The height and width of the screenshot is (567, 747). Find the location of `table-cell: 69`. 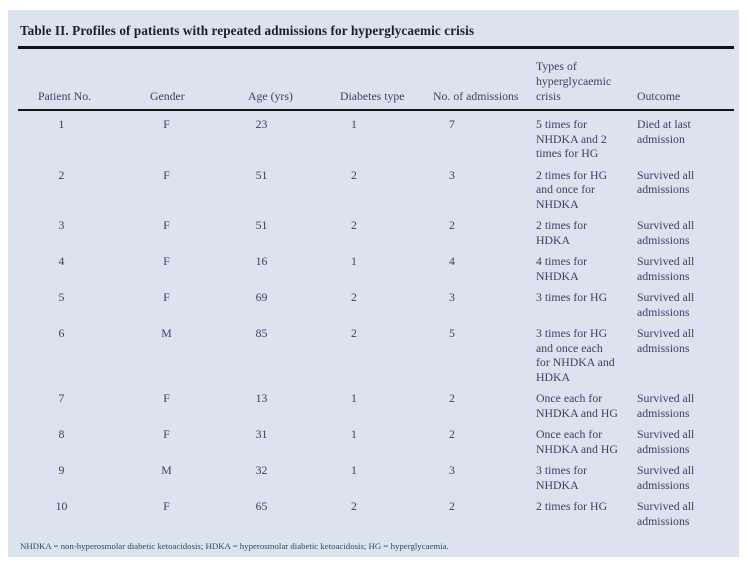

table-cell: 69 is located at coordinates (261, 297).